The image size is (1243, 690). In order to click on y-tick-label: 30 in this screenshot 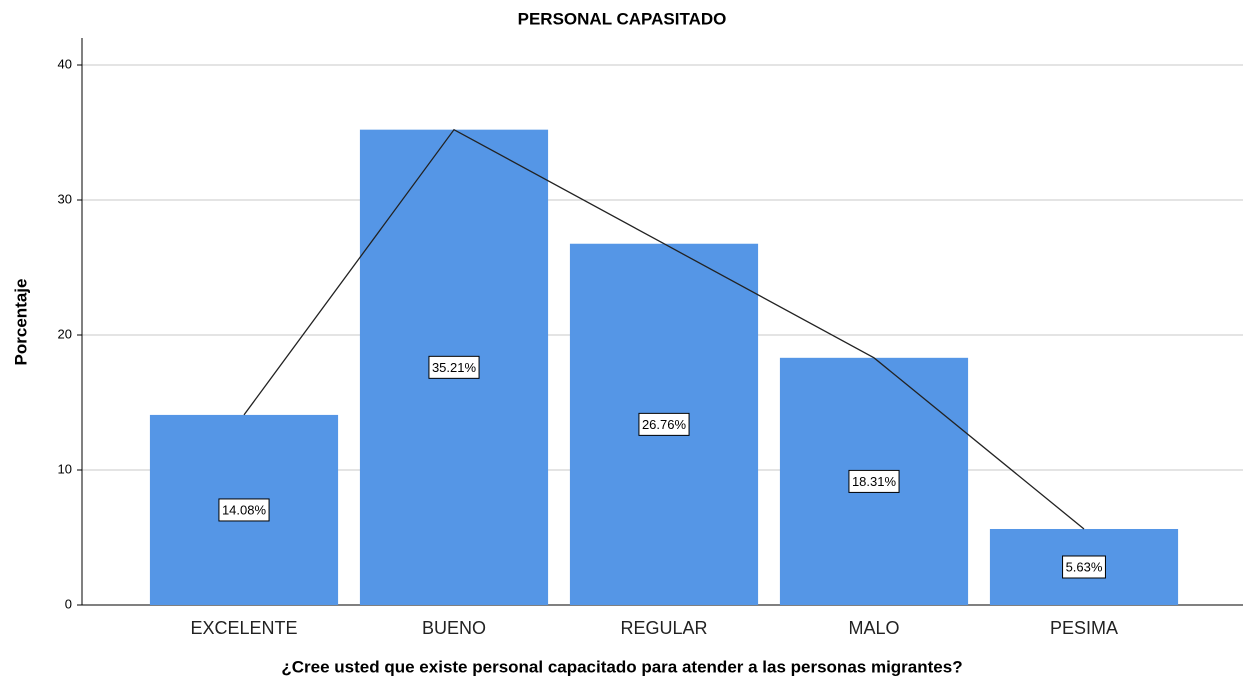, I will do `click(65, 198)`.